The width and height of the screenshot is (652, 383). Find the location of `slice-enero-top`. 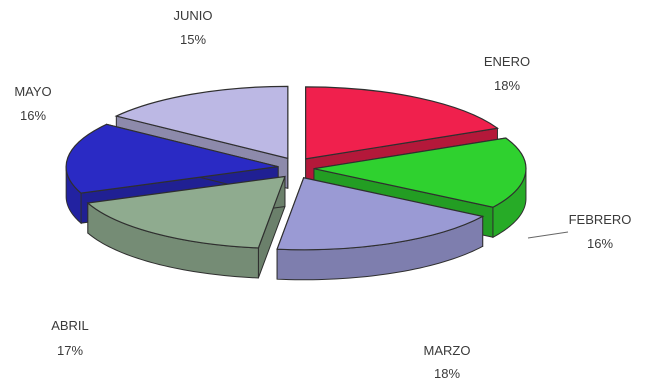

slice-enero-top is located at coordinates (402, 123).